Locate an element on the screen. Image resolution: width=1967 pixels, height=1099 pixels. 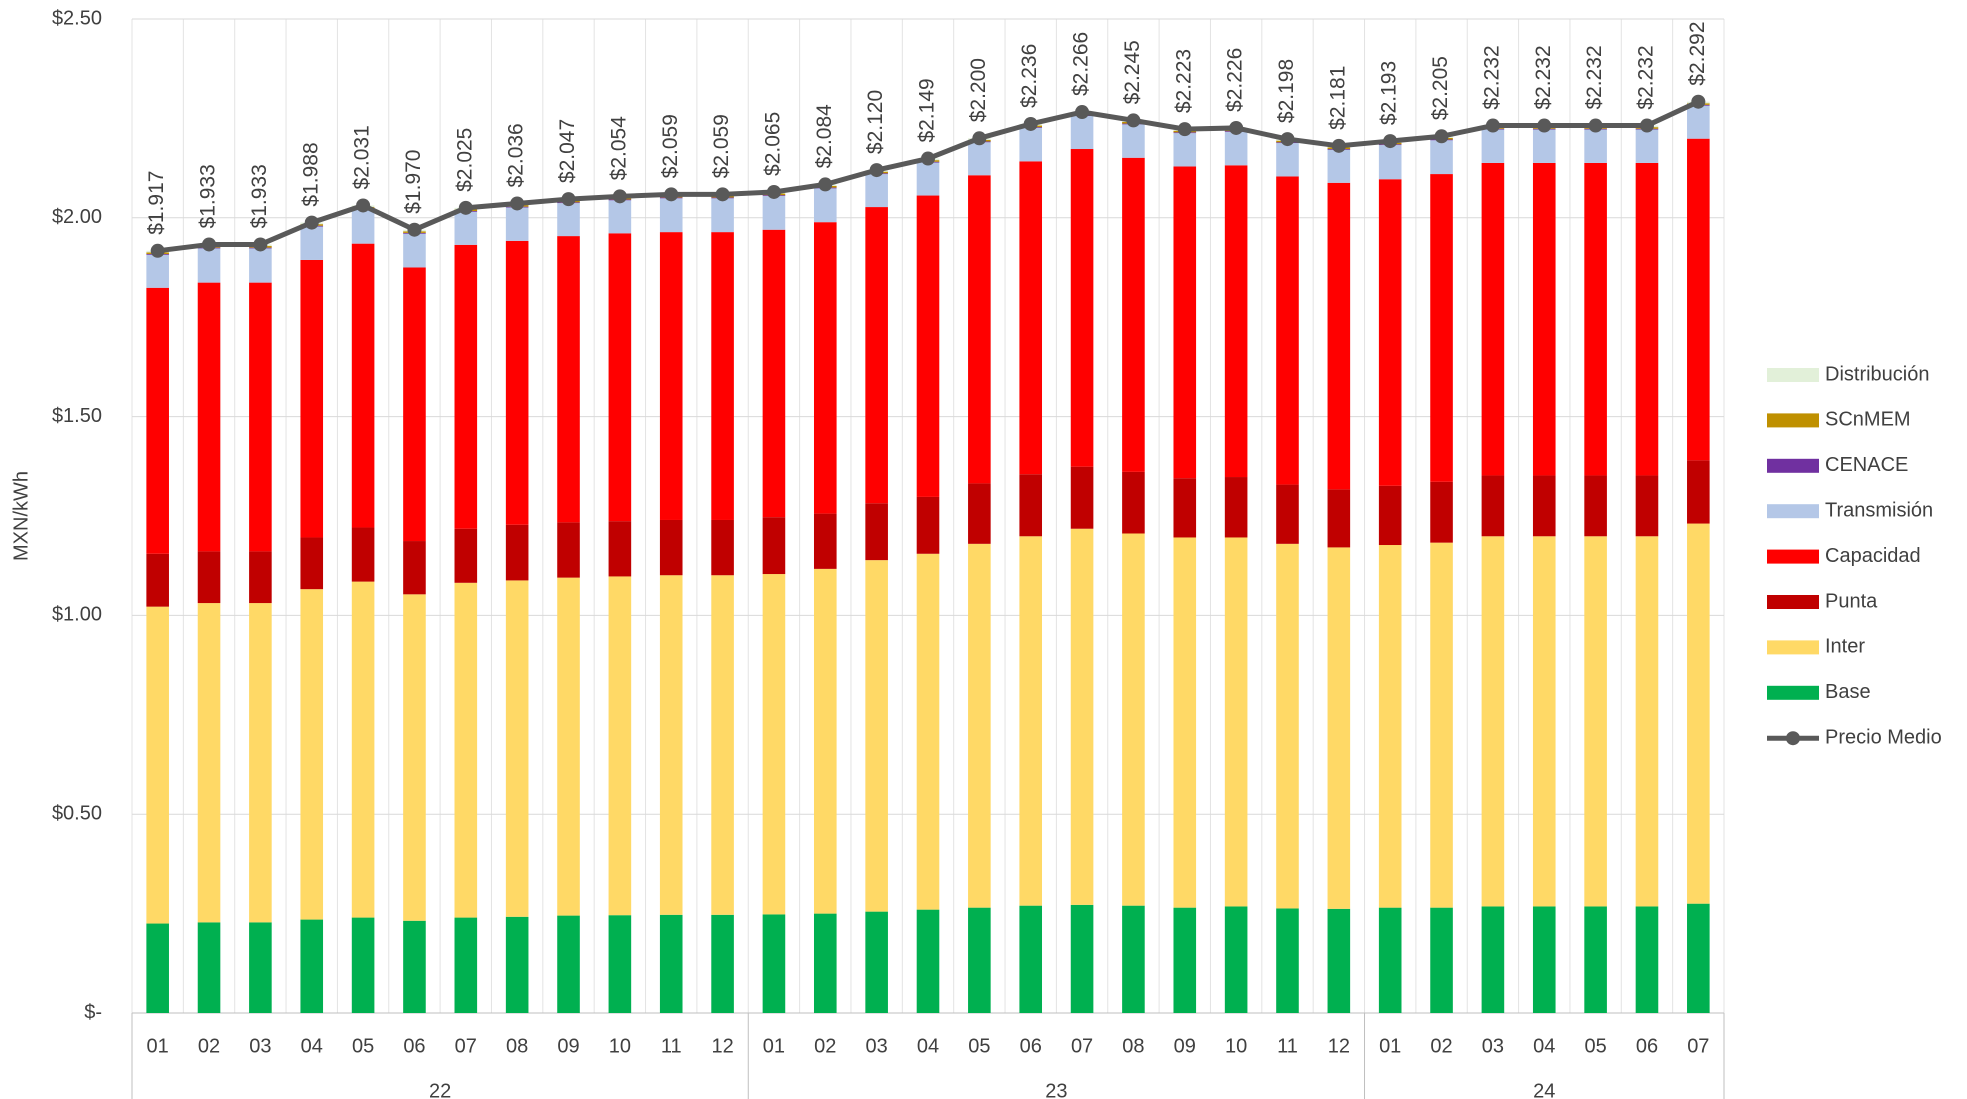
x-tick-label: 12 is located at coordinates (722, 1046).